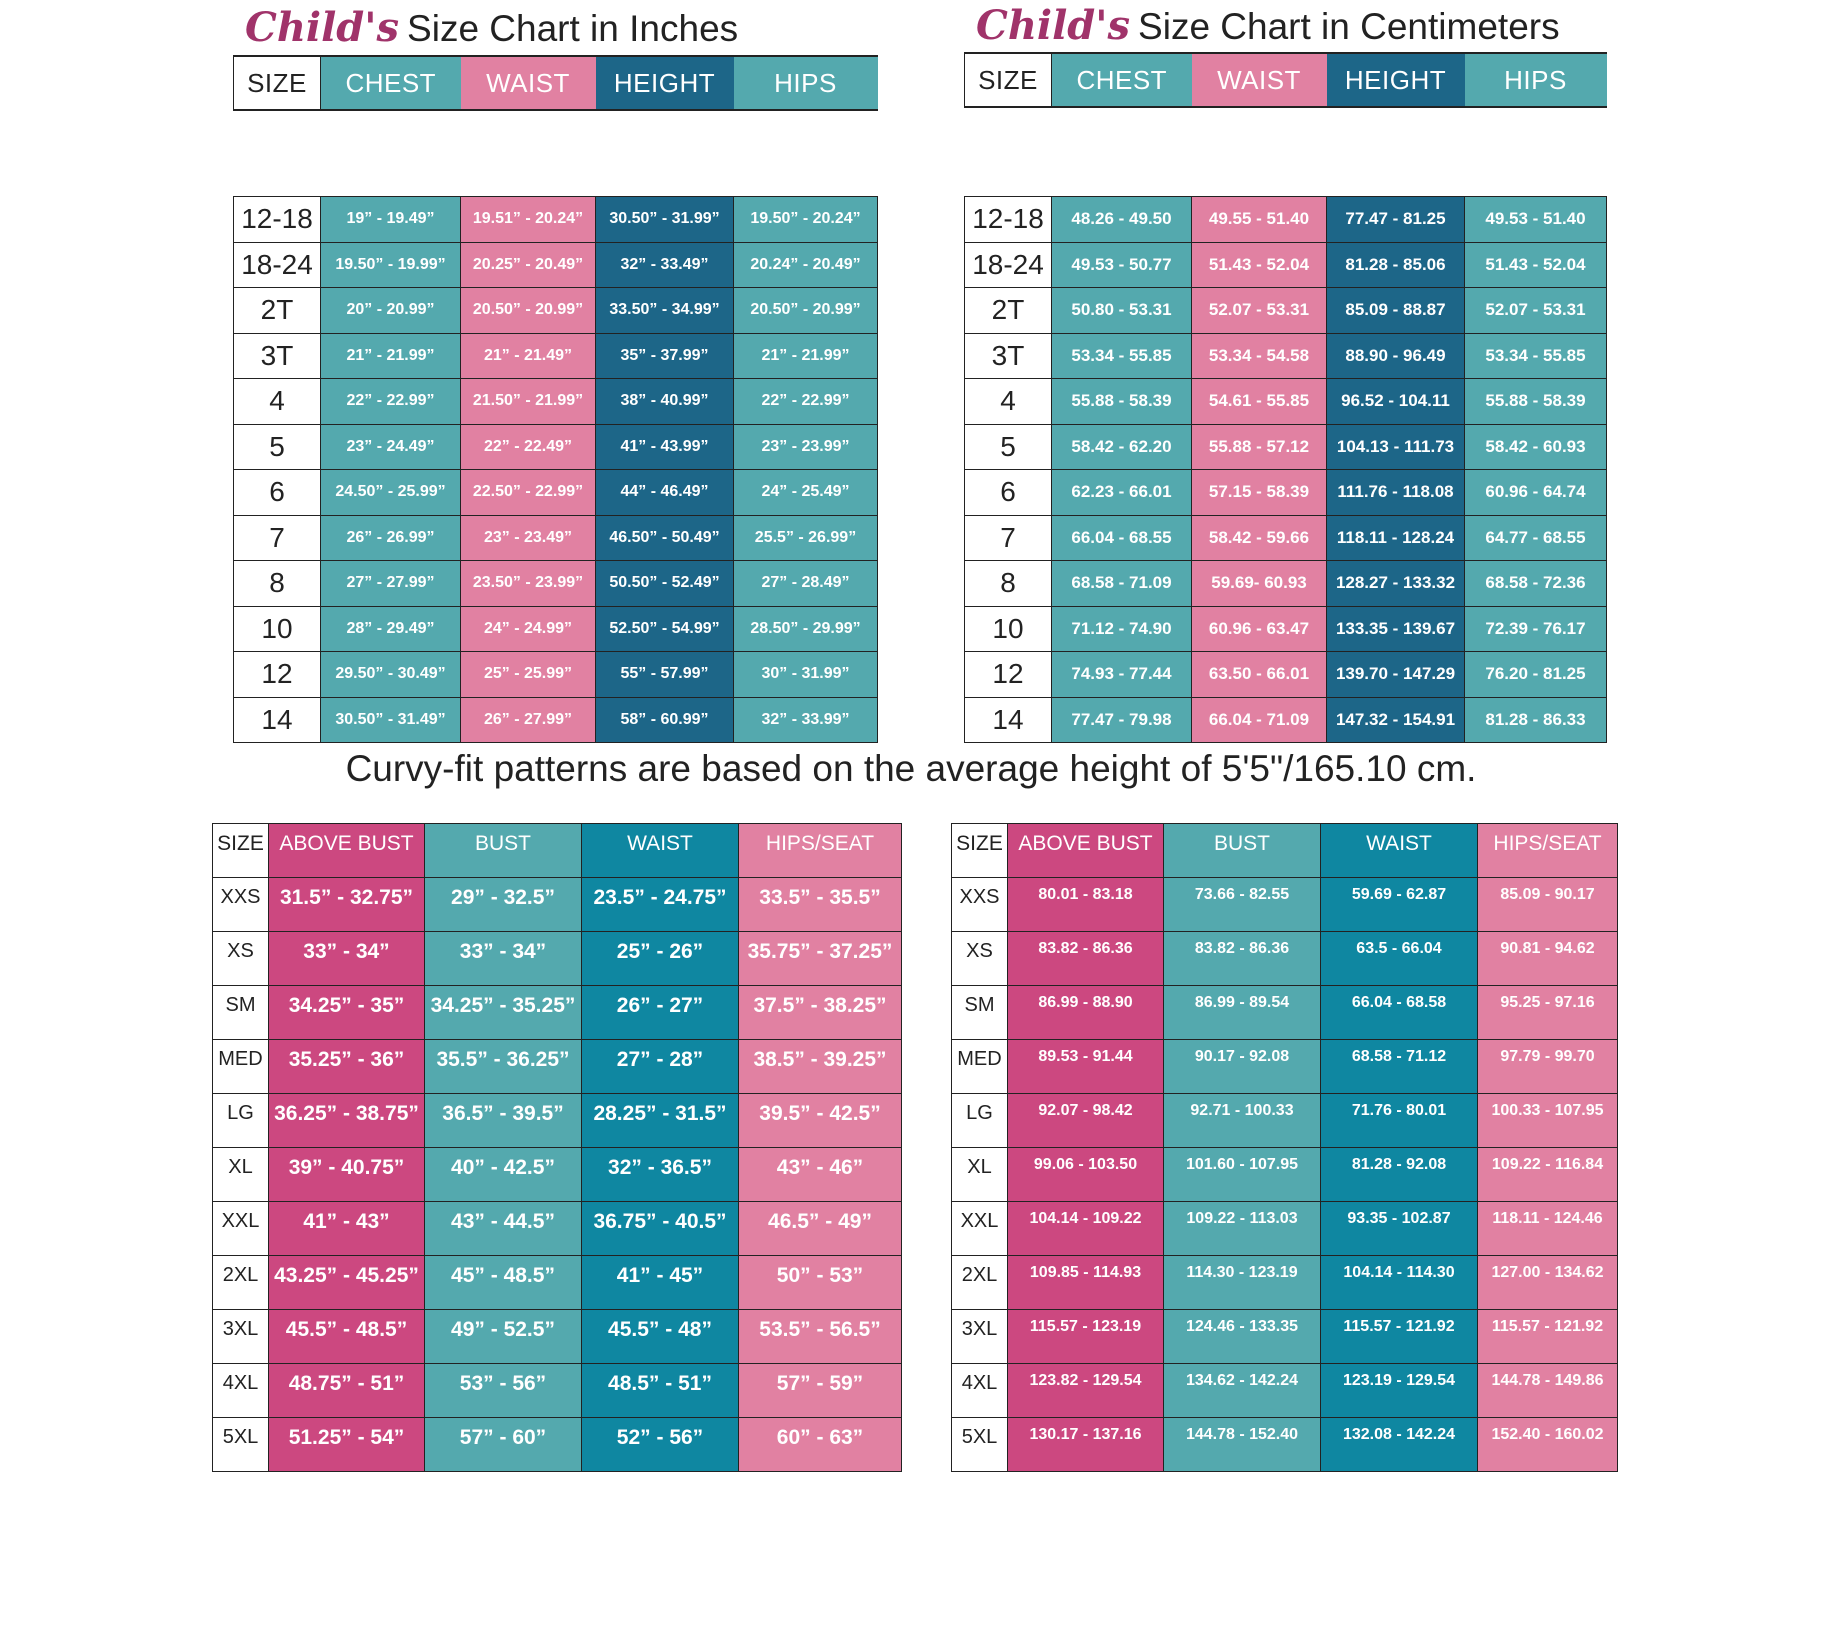 This screenshot has width=1822, height=1630. What do you see at coordinates (979, 958) in the screenshot?
I see `size-cell: XS` at bounding box center [979, 958].